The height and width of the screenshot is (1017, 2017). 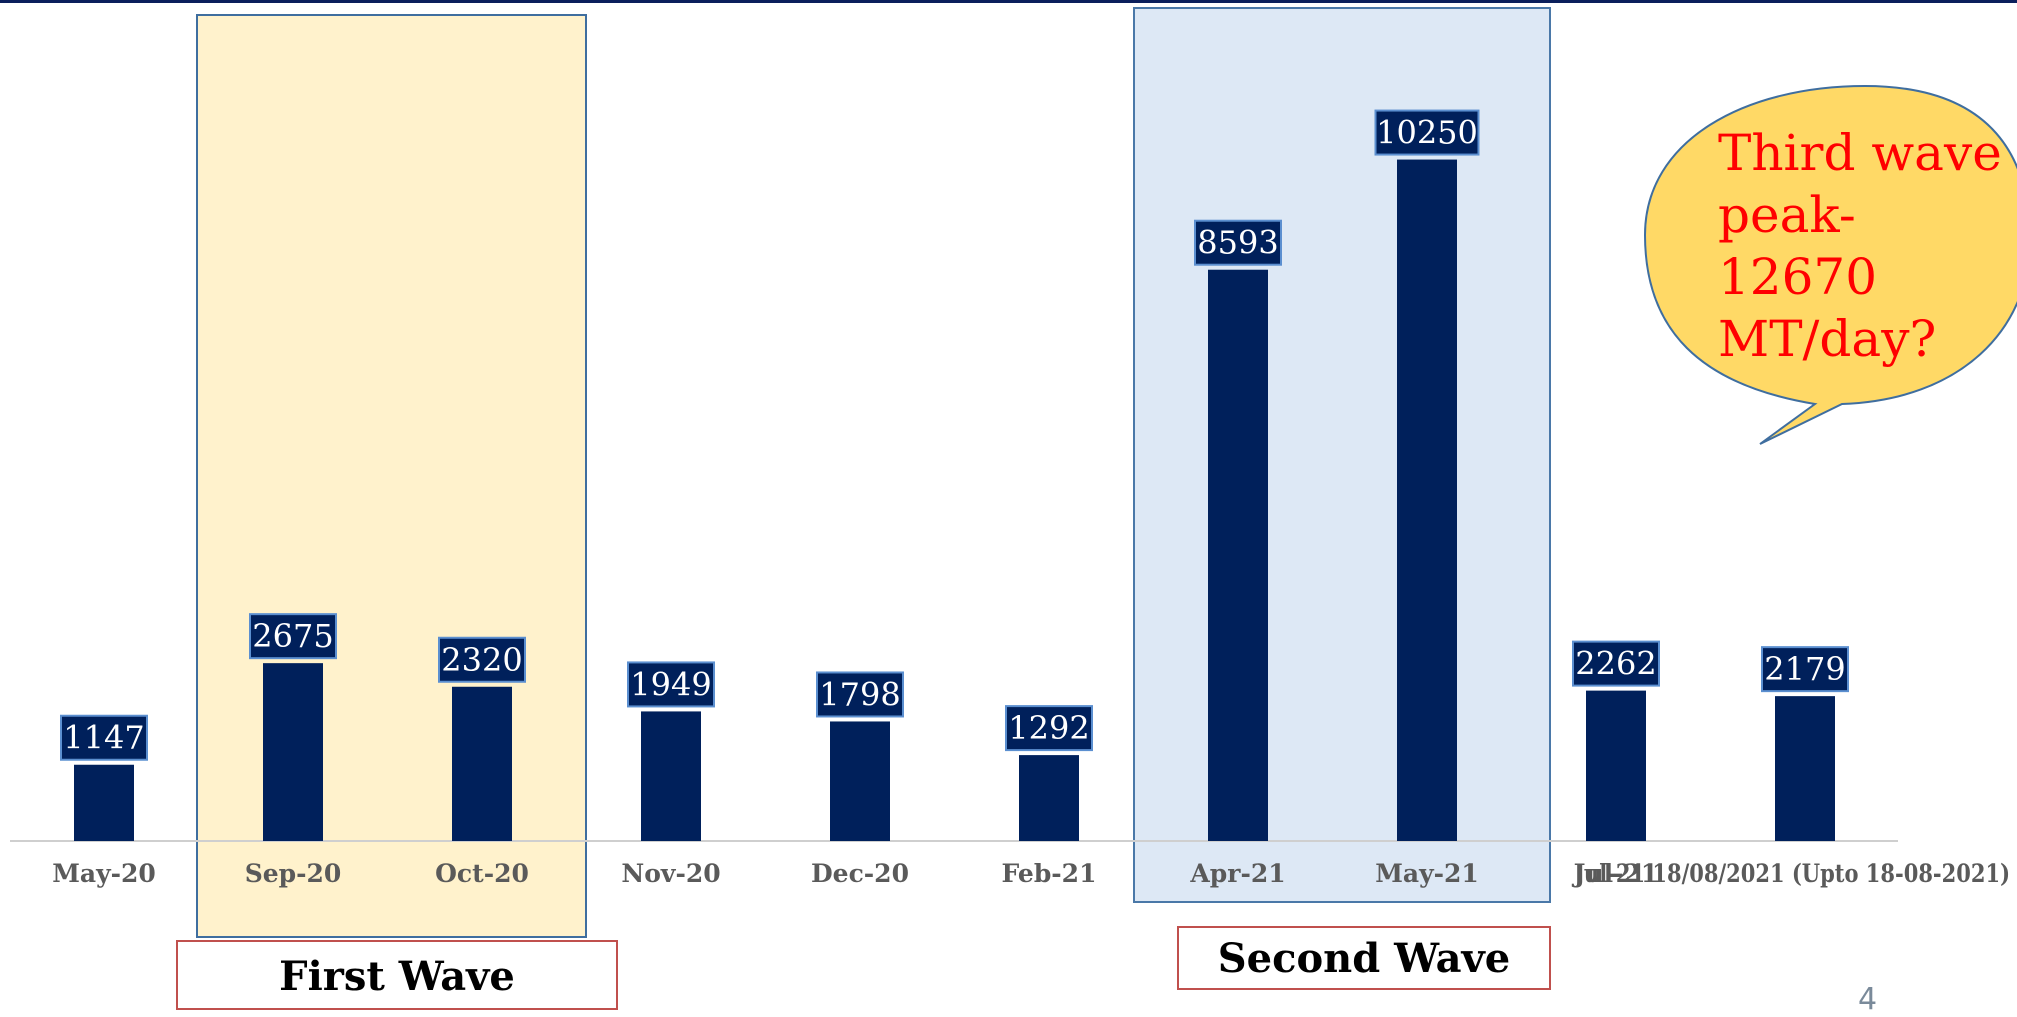 I want to click on third-wave-callout: Third wave peak- 12670 MT/day?, so click(x=1863, y=246).